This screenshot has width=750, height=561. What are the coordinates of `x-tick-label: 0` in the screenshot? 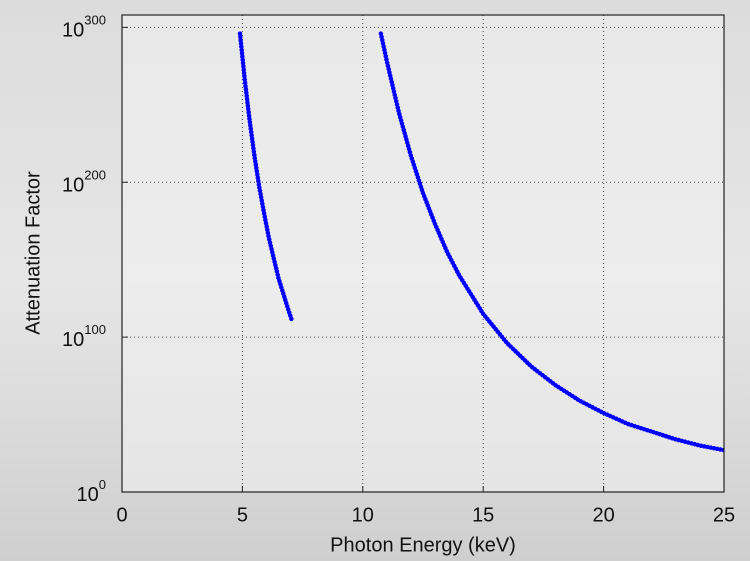 It's located at (121, 515).